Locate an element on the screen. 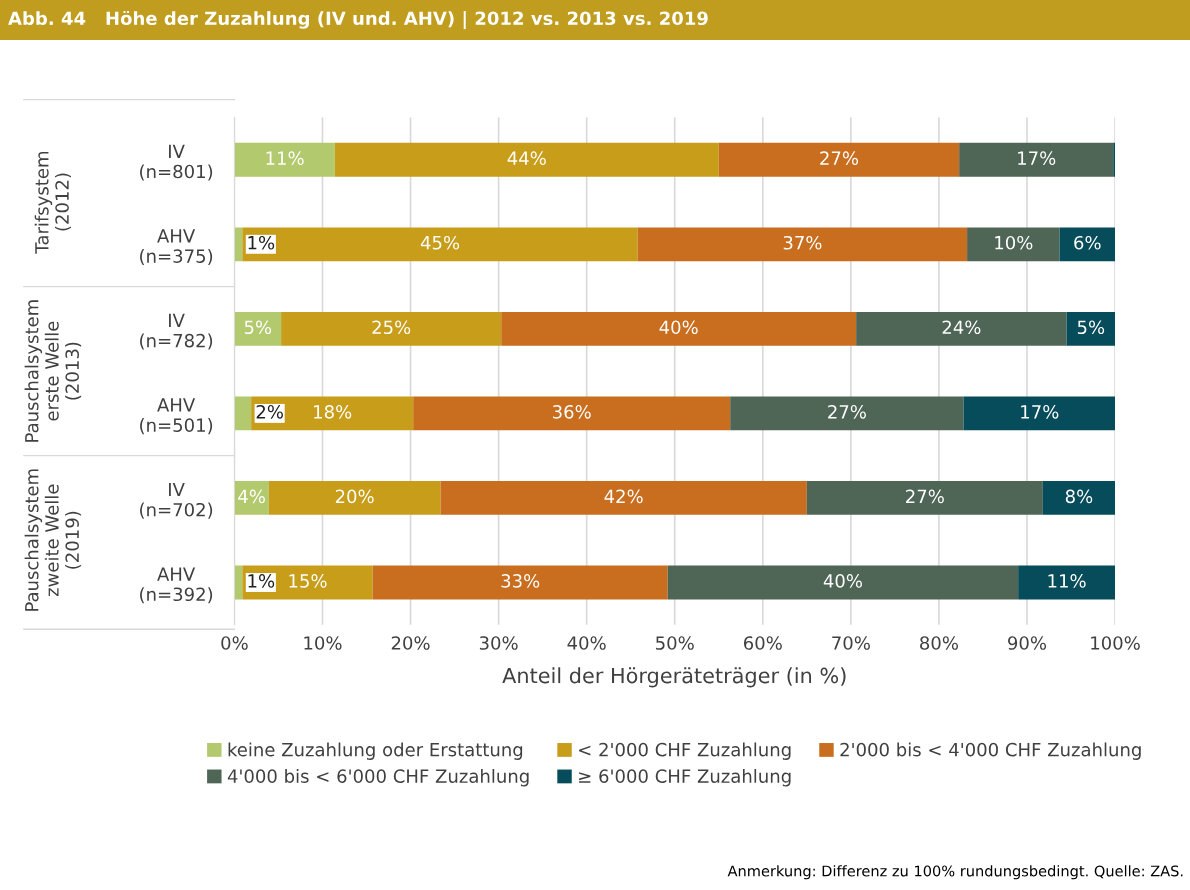 The width and height of the screenshot is (1190, 890). data-label: 37% is located at coordinates (802, 242).